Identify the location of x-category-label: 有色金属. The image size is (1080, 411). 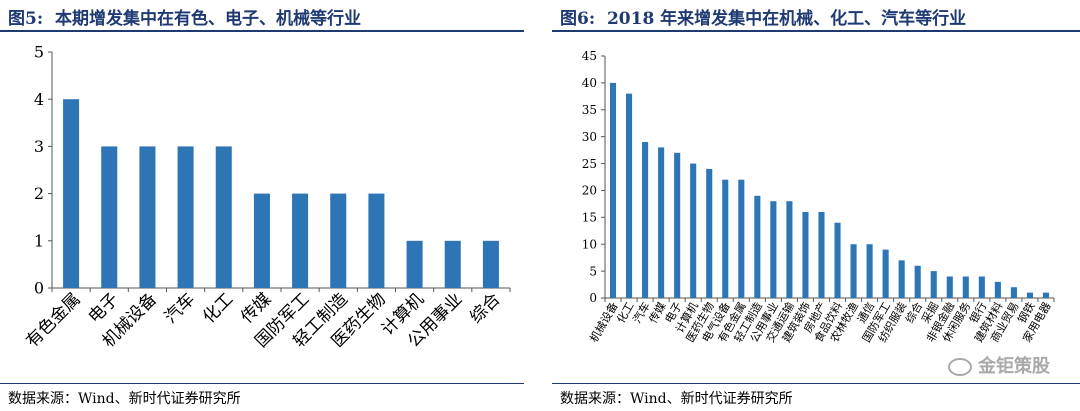
(53, 320).